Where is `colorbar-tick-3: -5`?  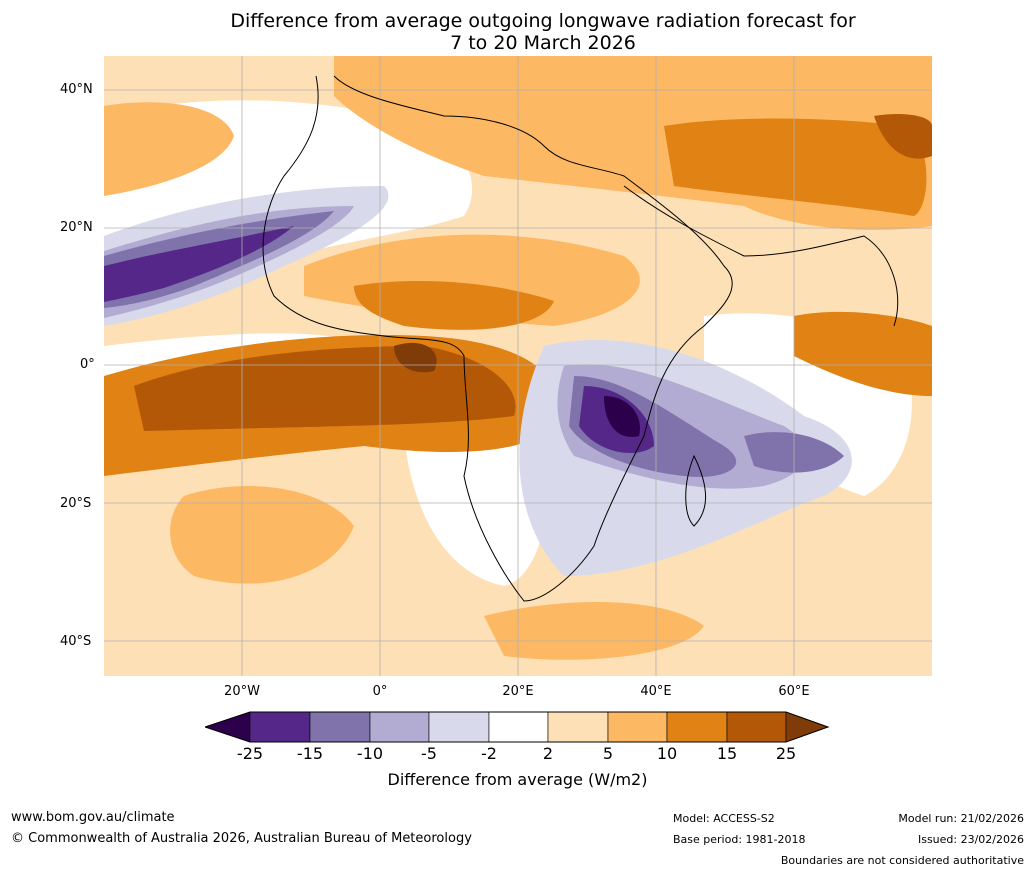
colorbar-tick-3: -5 is located at coordinates (429, 753).